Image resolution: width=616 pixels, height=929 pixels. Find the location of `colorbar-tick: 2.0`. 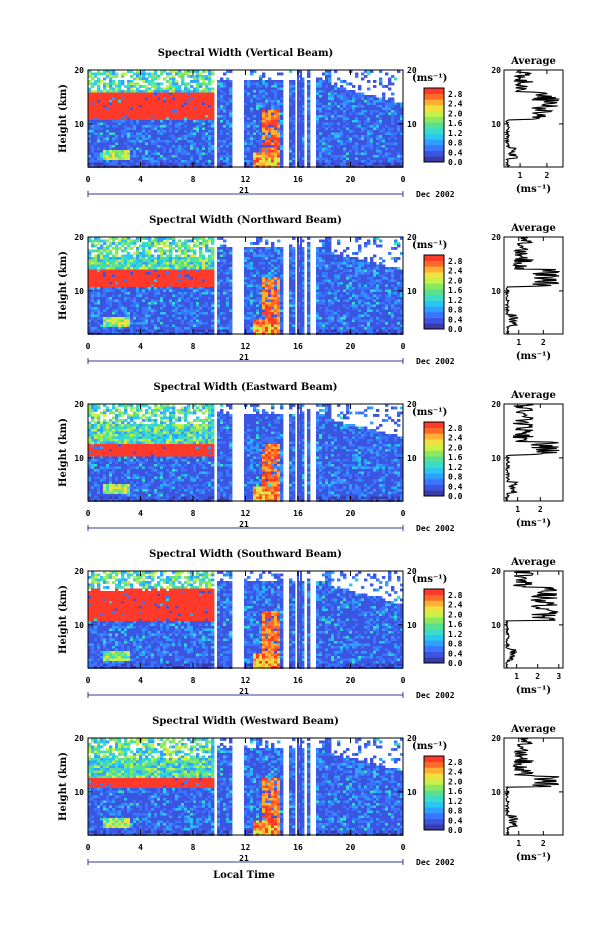

colorbar-tick: 2.0 is located at coordinates (455, 280).